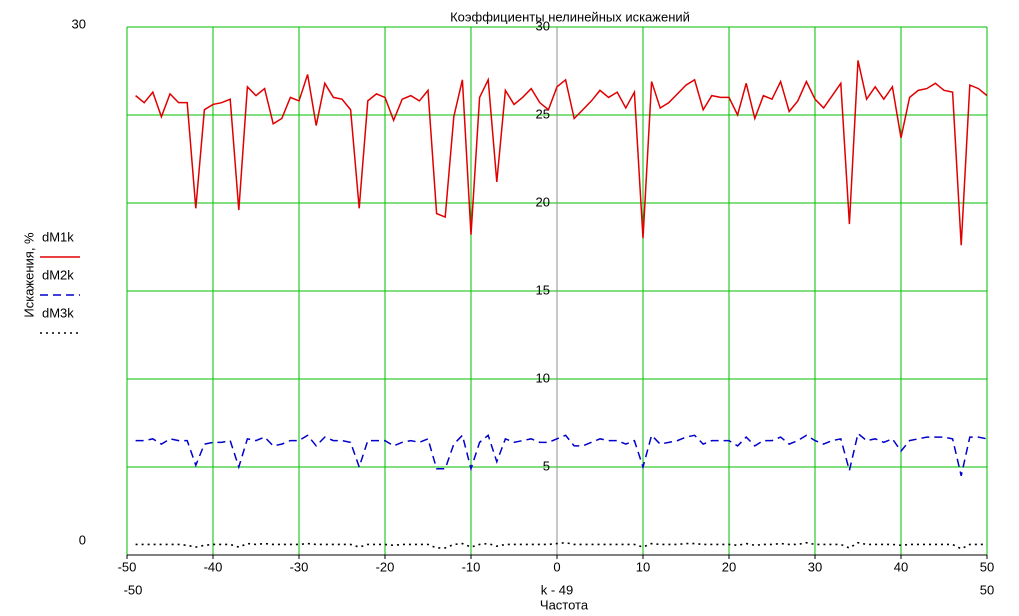 The image size is (1019, 616). What do you see at coordinates (987, 566) in the screenshot?
I see `x-tick-label: 50` at bounding box center [987, 566].